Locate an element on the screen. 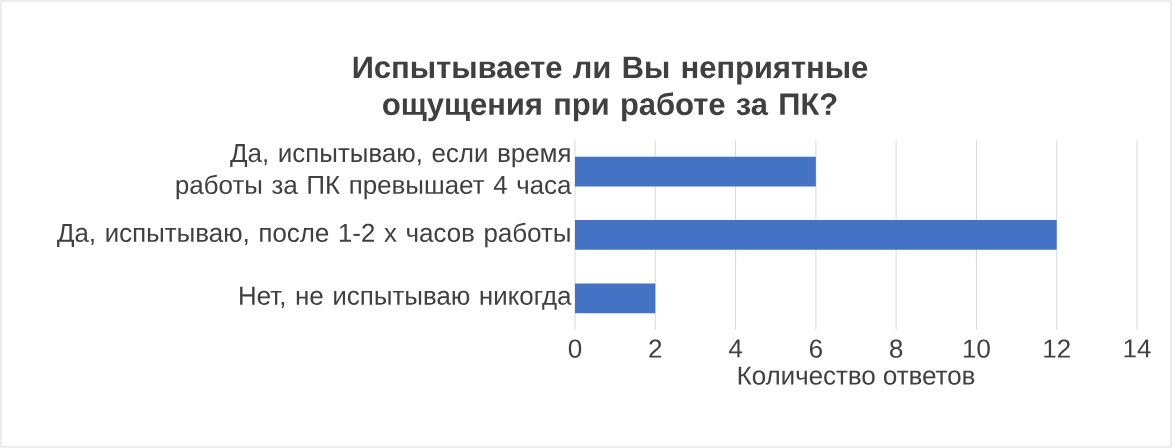  x-tick-label: 8 is located at coordinates (896, 348).